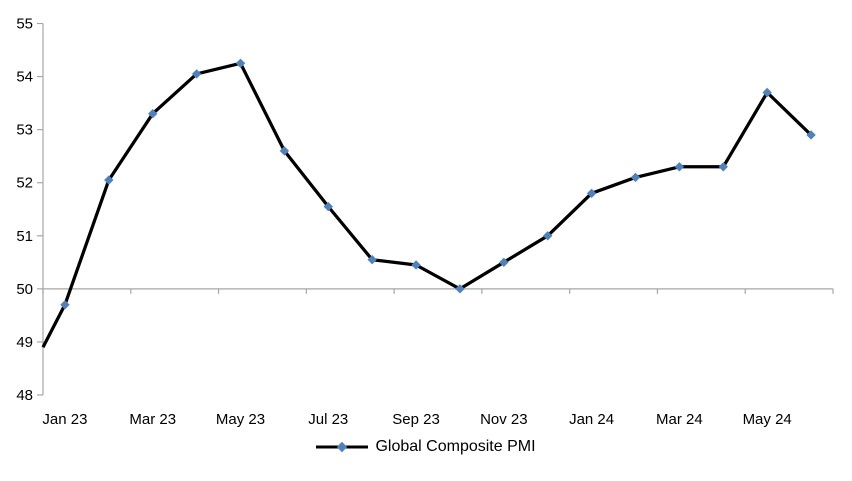 Image resolution: width=852 pixels, height=481 pixels. I want to click on y-tick-label: 53, so click(24, 130).